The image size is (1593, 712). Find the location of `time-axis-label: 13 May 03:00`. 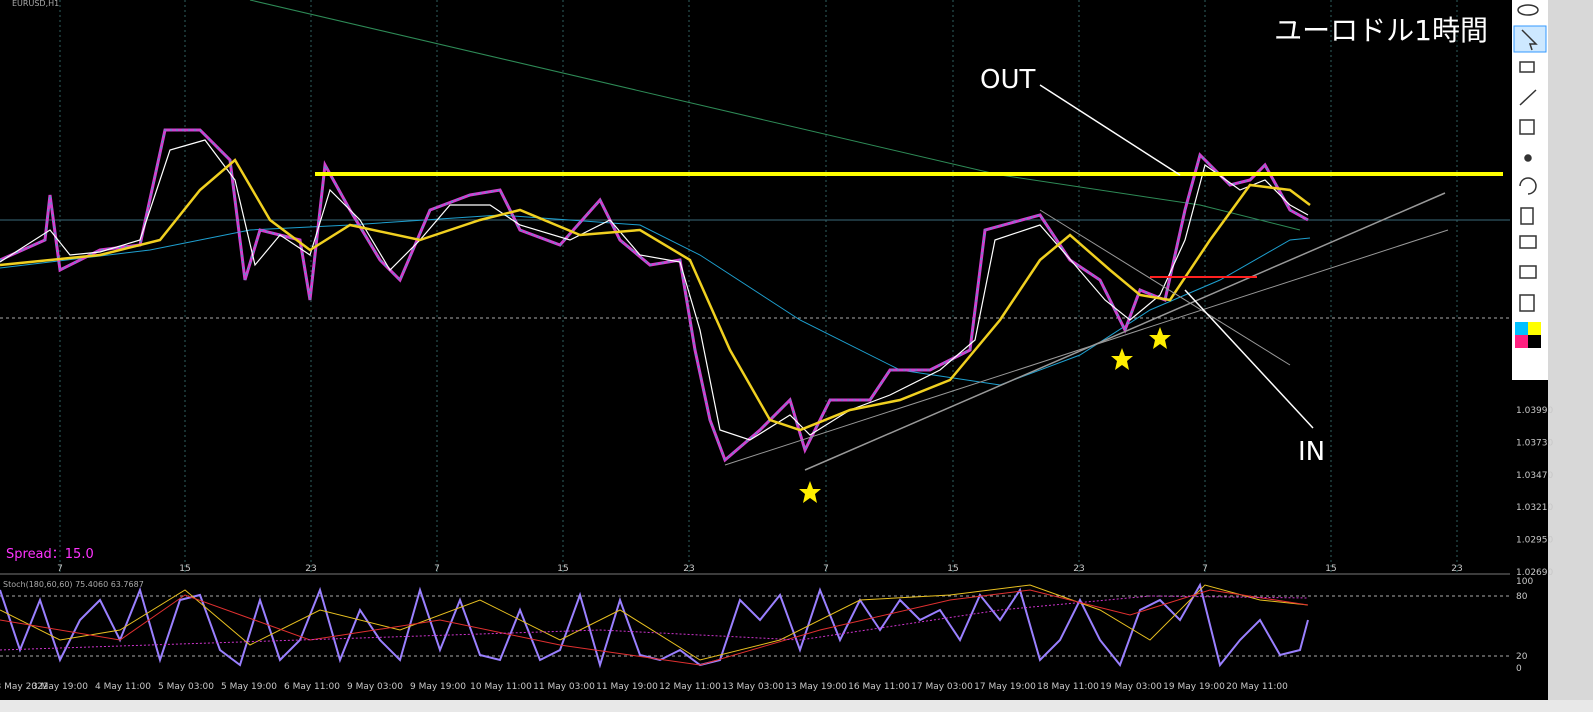

time-axis-label: 13 May 03:00 is located at coordinates (753, 687).